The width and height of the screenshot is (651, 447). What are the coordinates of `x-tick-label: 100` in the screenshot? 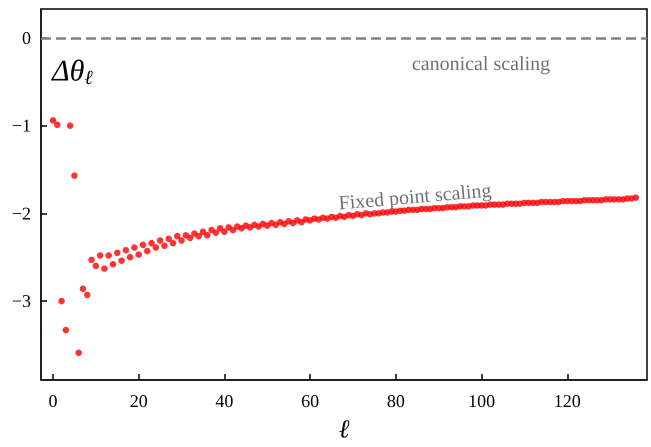 It's located at (482, 401).